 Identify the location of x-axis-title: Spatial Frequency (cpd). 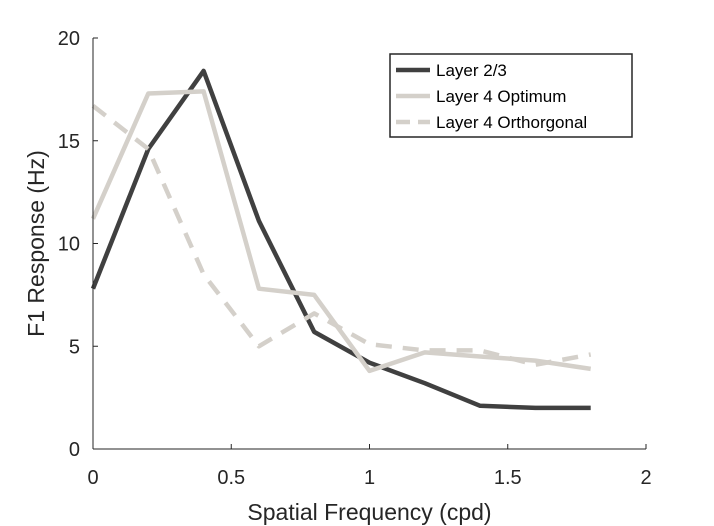
(369, 512).